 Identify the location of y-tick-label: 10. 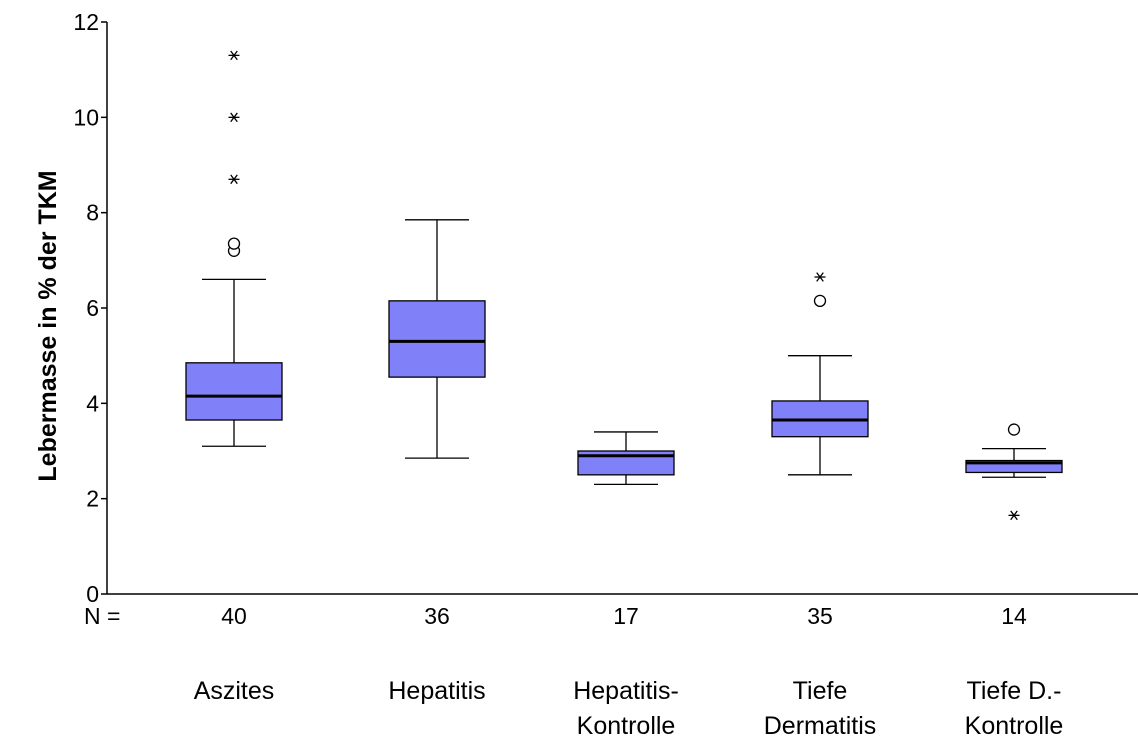
(86, 117).